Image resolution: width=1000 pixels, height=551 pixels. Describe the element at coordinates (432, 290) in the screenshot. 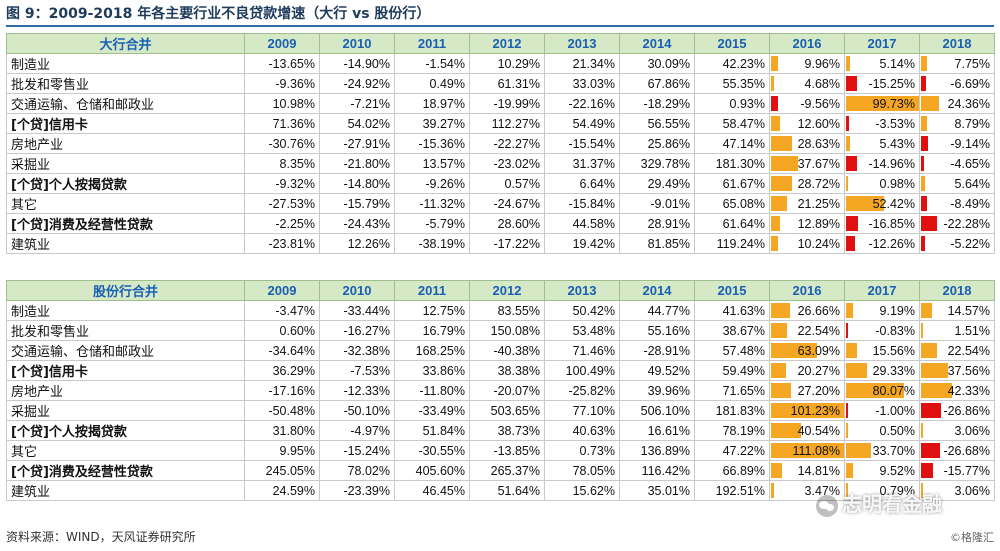

I see `year-header: 2011` at that location.